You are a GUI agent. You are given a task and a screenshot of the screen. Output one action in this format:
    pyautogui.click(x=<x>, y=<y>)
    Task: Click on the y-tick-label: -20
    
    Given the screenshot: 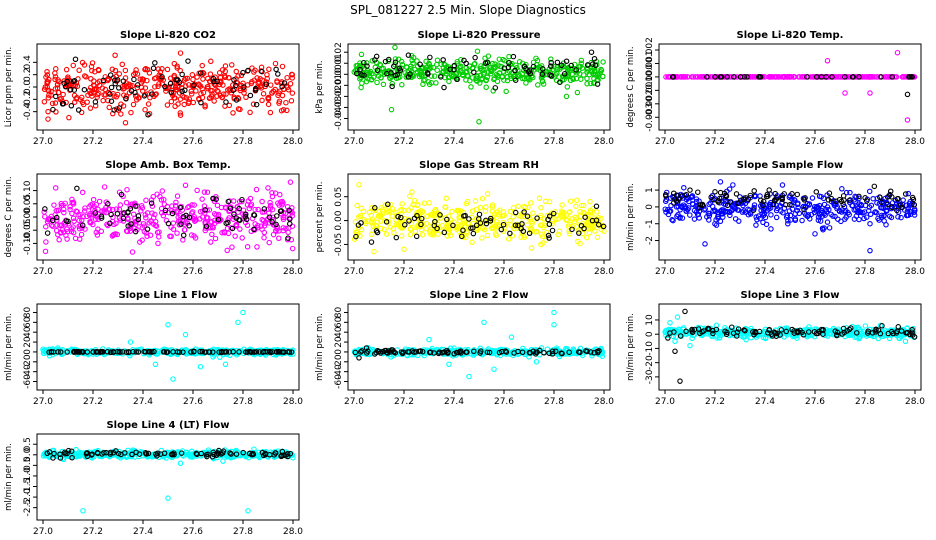 What is the action you would take?
    pyautogui.click(x=28, y=361)
    